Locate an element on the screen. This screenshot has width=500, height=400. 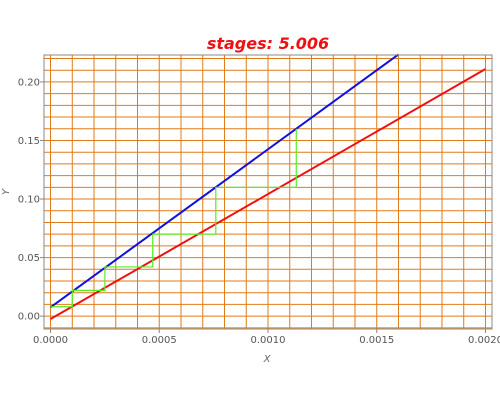
x-tick-label: 0.0010 is located at coordinates (268, 340).